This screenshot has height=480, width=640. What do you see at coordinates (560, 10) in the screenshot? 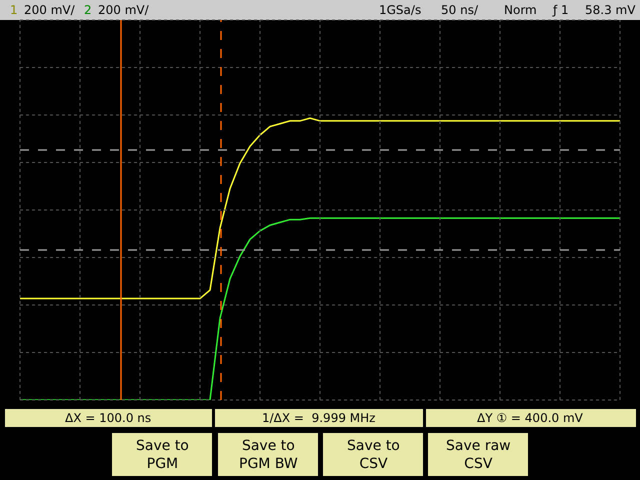
I see `text: ƒ 1` at bounding box center [560, 10].